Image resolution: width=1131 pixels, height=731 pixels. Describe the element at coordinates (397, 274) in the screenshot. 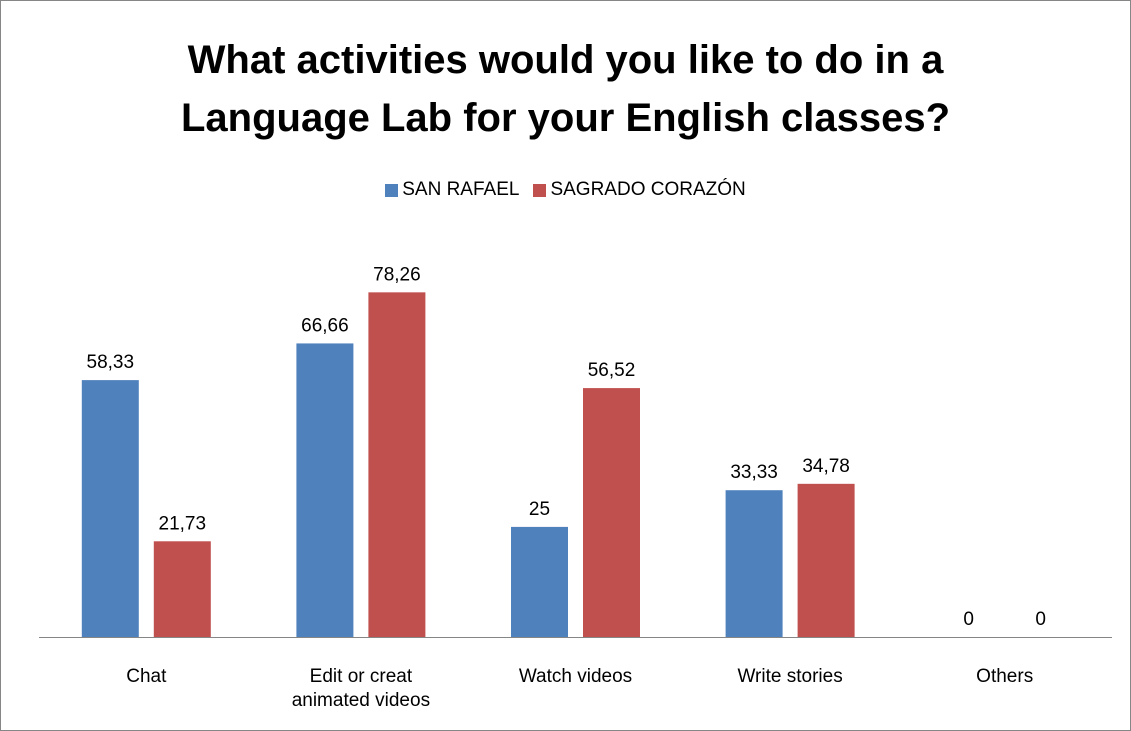

I see `data-label-sagrado-corazon-1: 78,26` at that location.